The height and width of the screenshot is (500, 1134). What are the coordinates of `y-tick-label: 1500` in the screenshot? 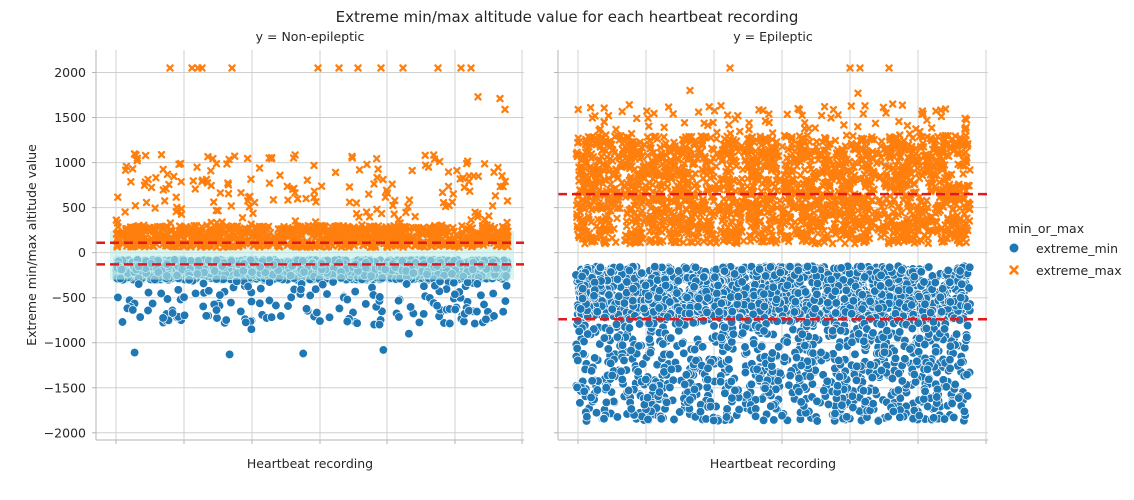 It's located at (70, 117).